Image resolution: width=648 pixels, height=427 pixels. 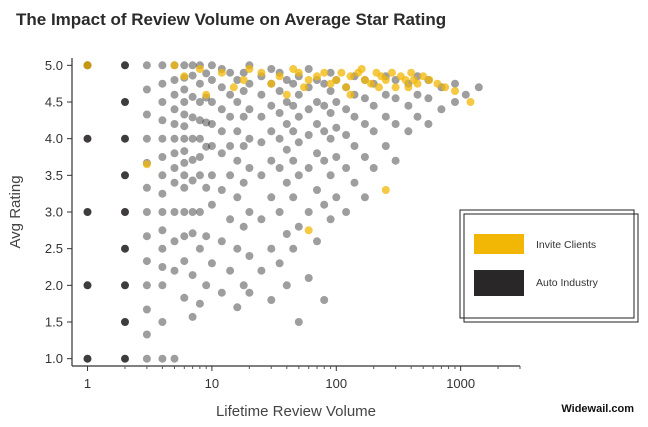 What do you see at coordinates (54, 65) in the screenshot?
I see `y-tick-label: 5.0` at bounding box center [54, 65].